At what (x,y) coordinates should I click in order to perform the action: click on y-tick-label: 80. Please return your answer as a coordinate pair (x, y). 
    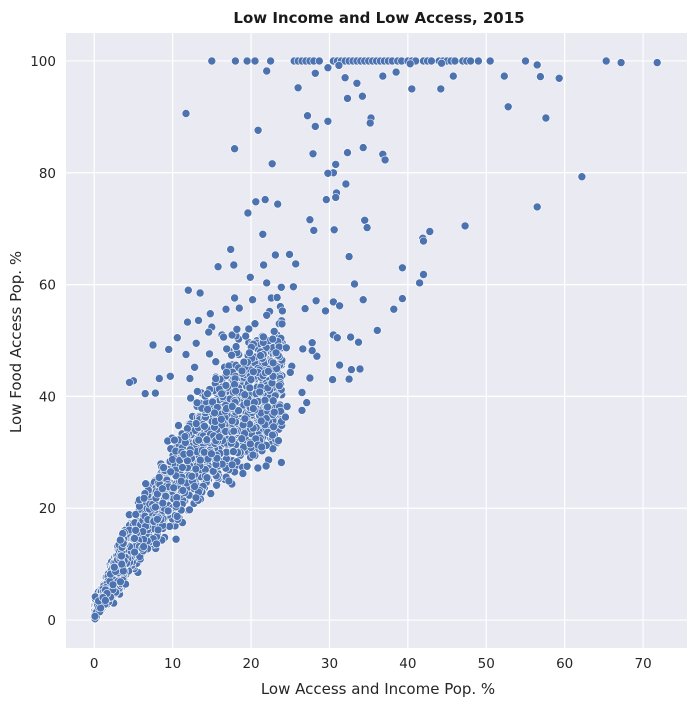
    Looking at the image, I should click on (47, 174).